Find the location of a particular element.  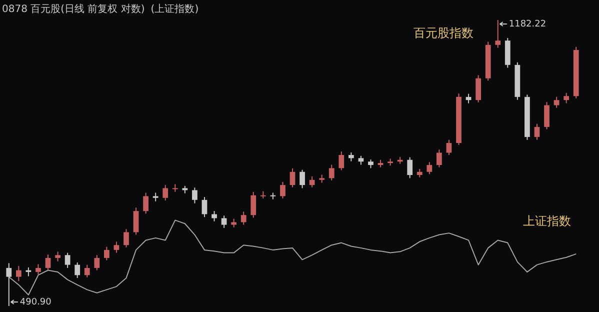

series-label: 上证指数 is located at coordinates (546, 221).